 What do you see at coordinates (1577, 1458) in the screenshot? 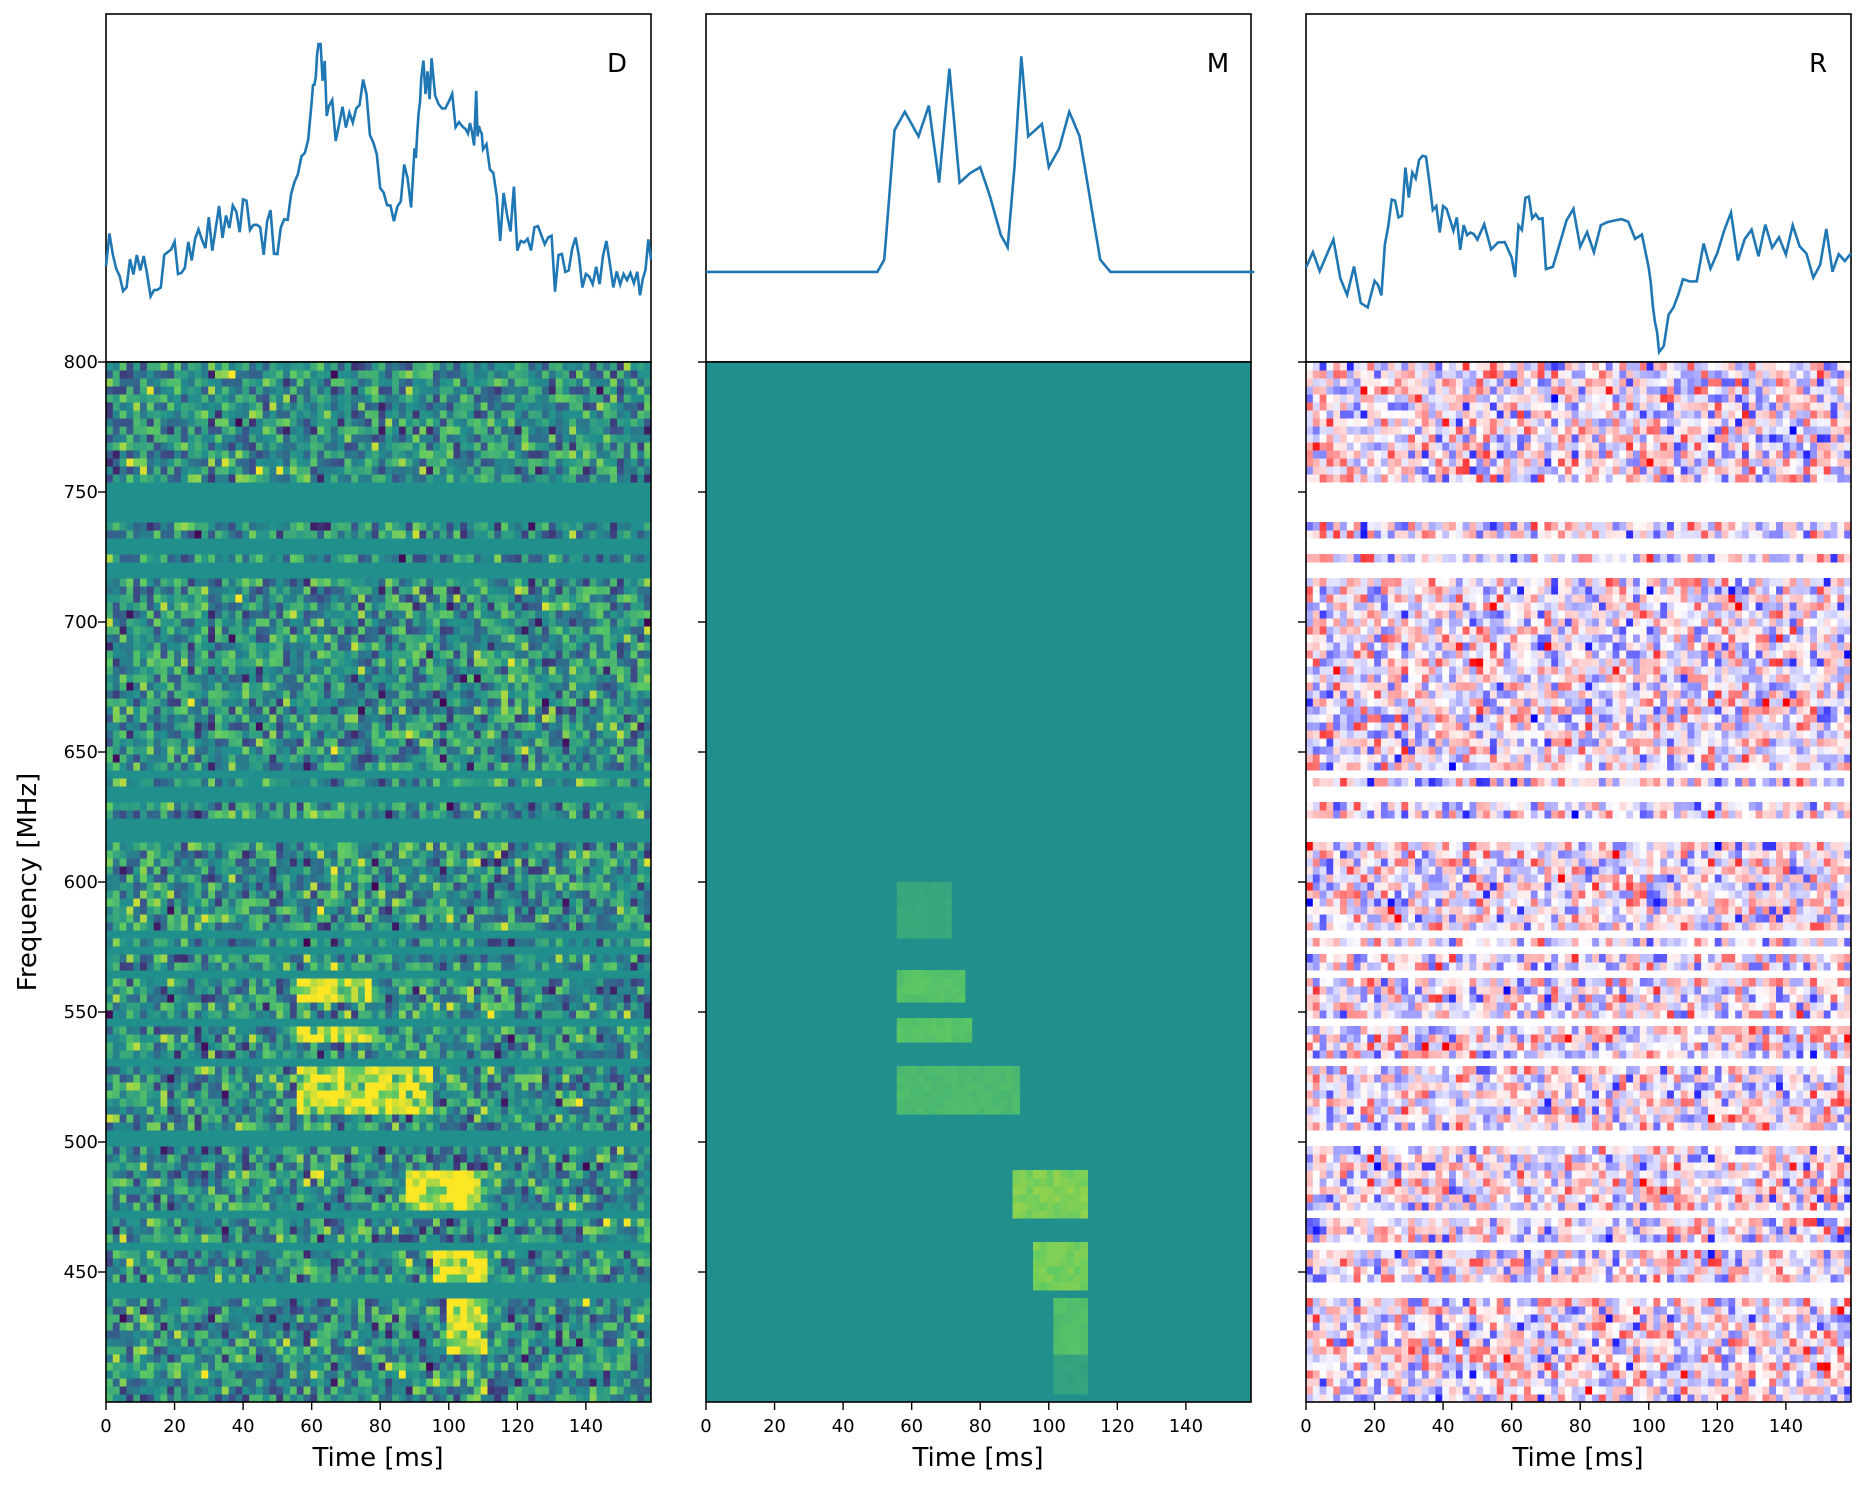
I see `x-axis-title-r: Time [ms]` at bounding box center [1577, 1458].